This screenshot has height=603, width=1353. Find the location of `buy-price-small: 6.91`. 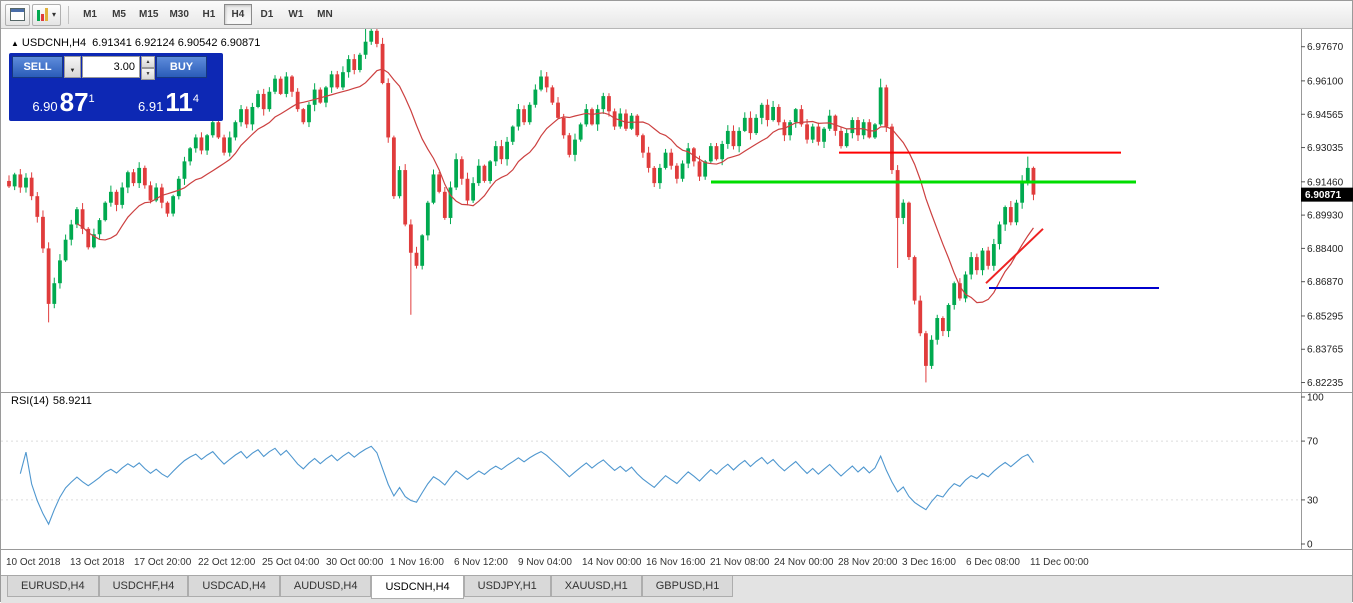

buy-price-small: 6.91 is located at coordinates (151, 106).